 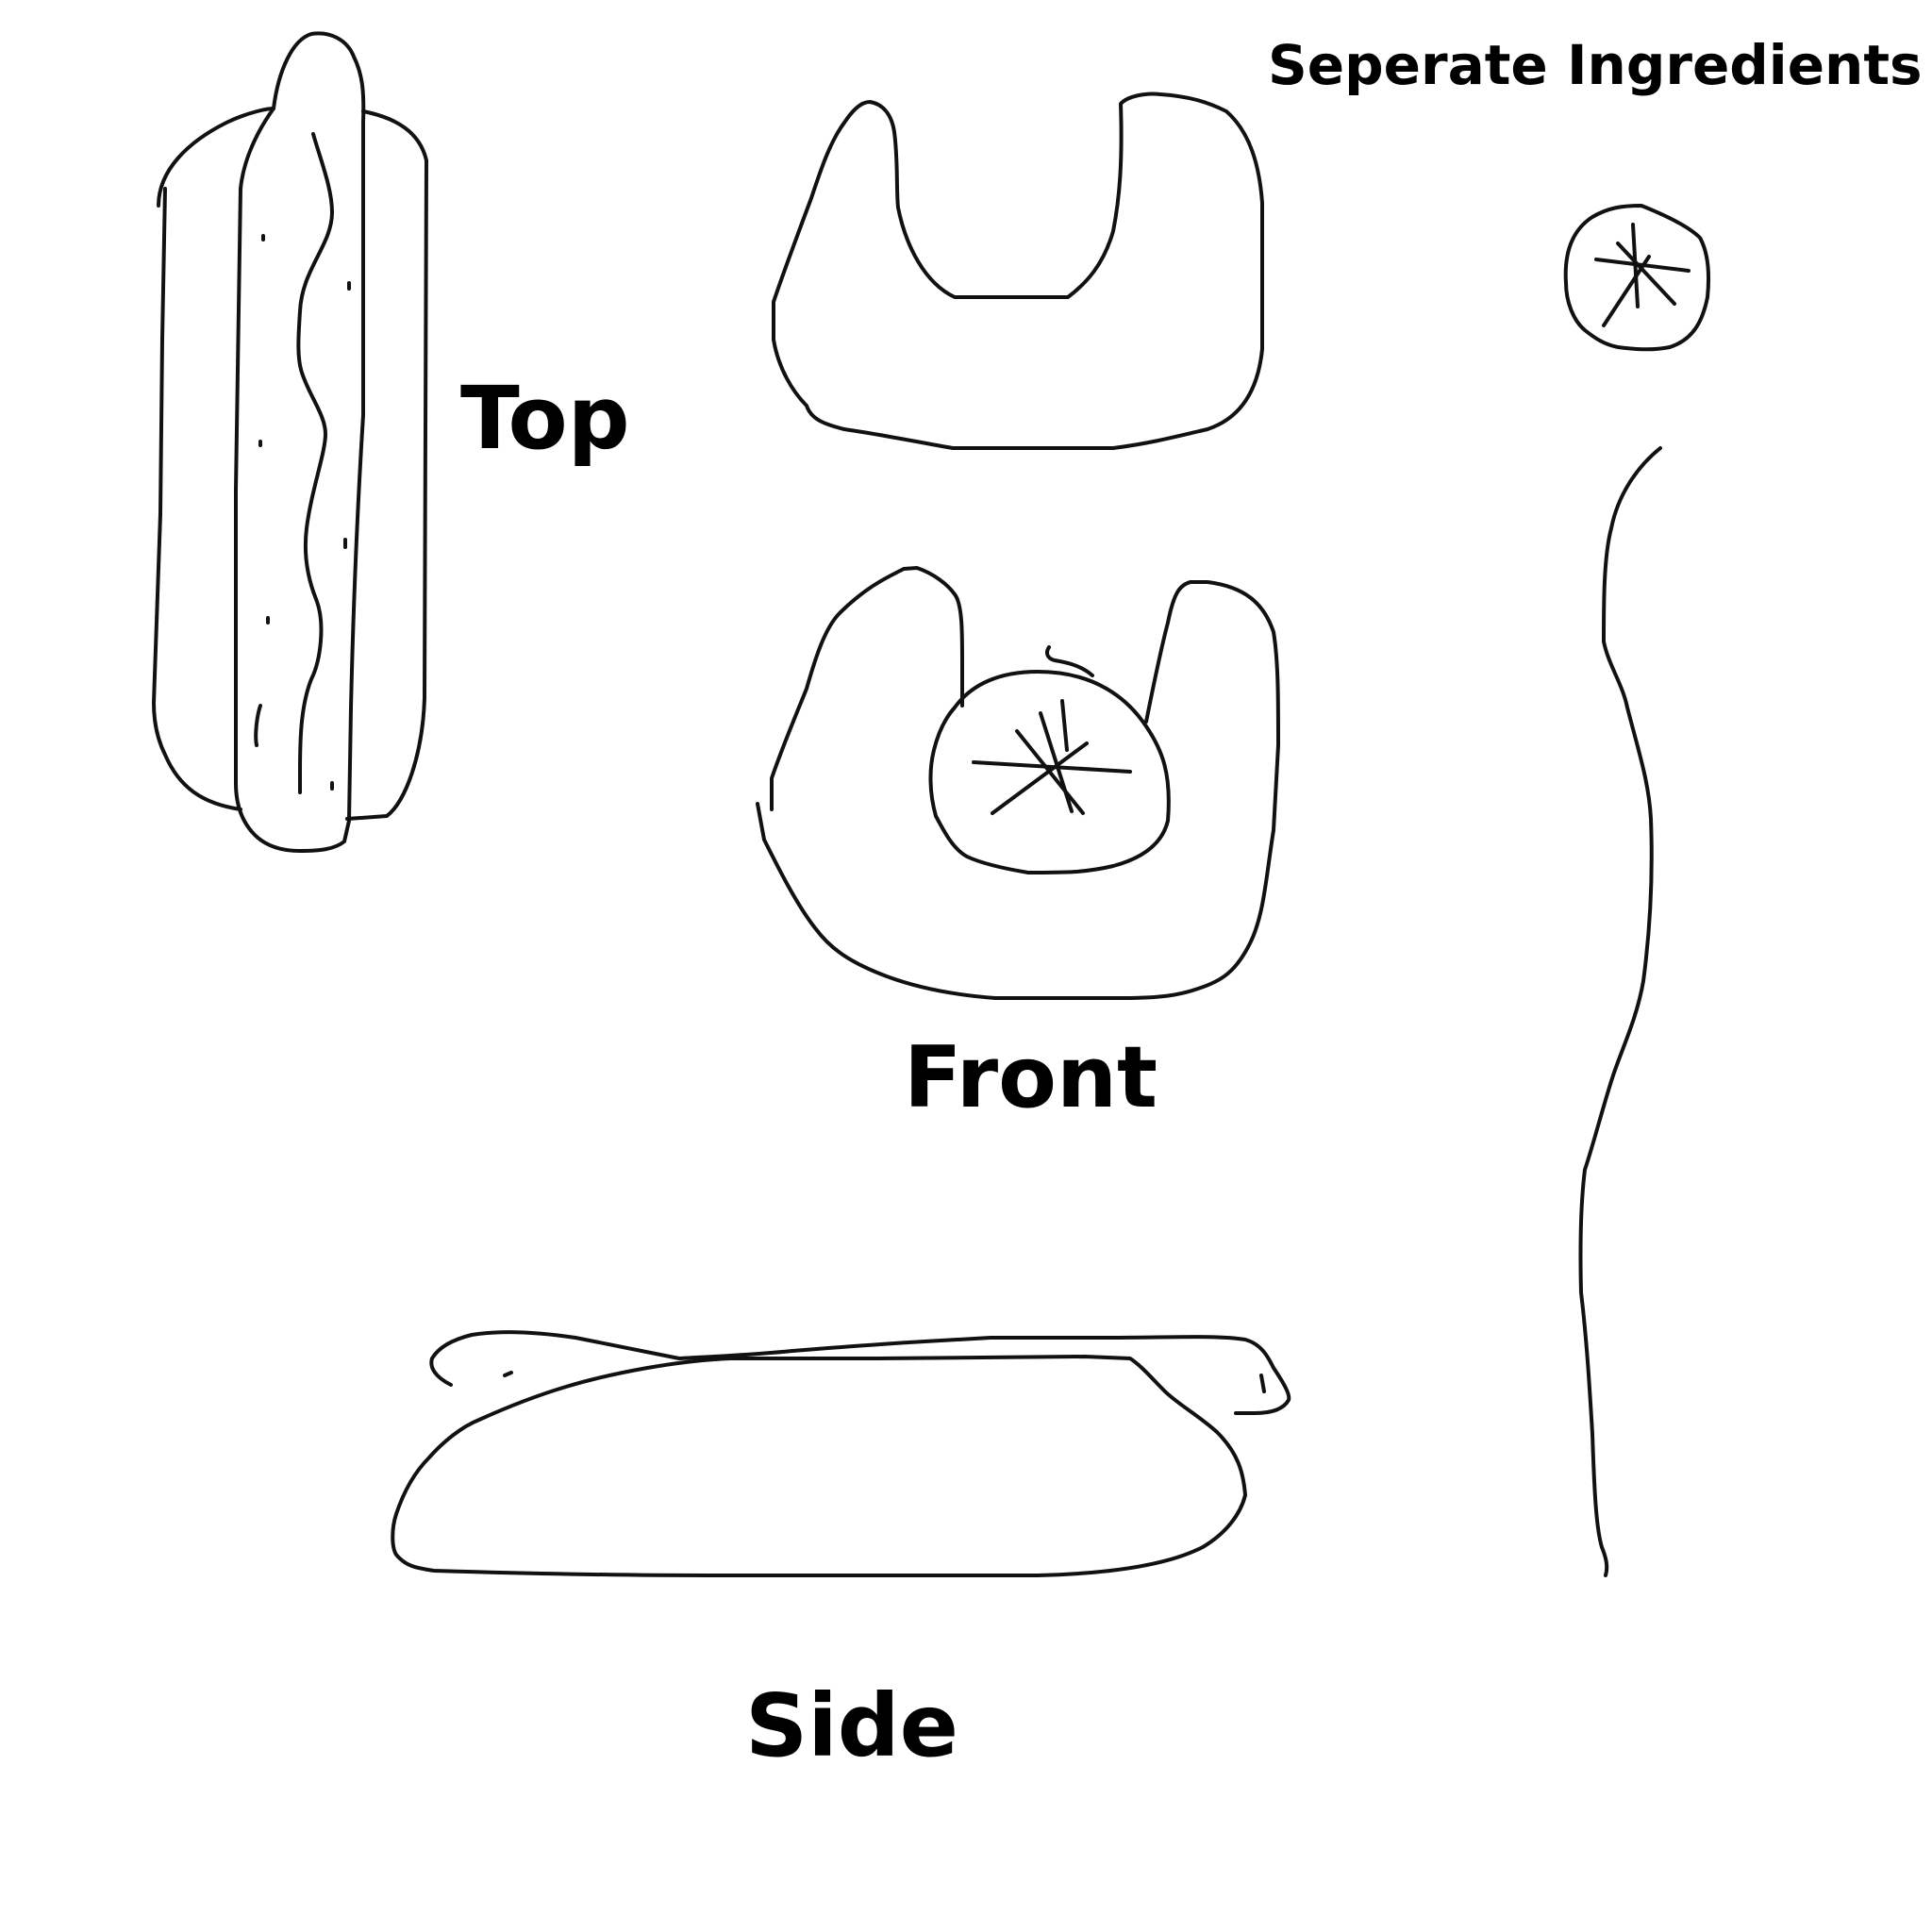 I want to click on ingredient-mustard-line, so click(x=1620, y=1011).